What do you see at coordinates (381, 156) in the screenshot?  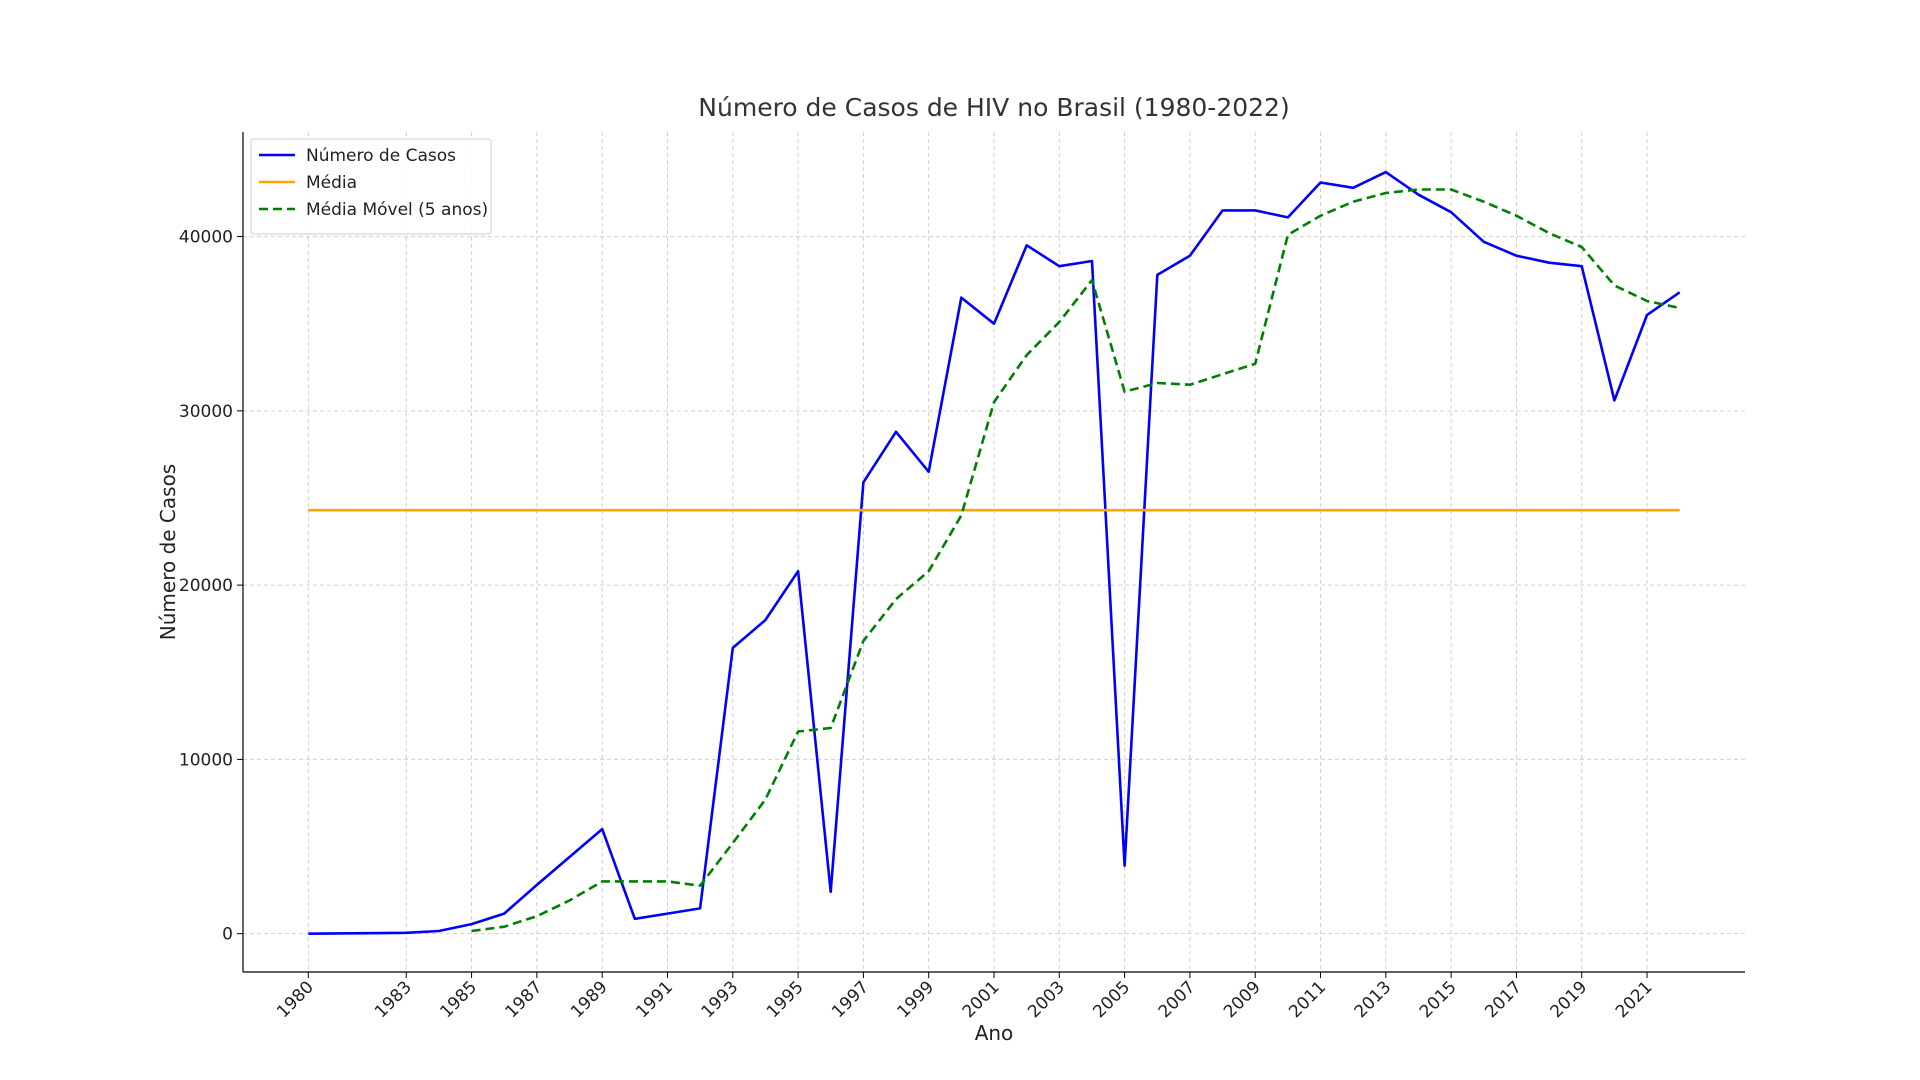 I see `legend-label-1: Número de Casos` at bounding box center [381, 156].